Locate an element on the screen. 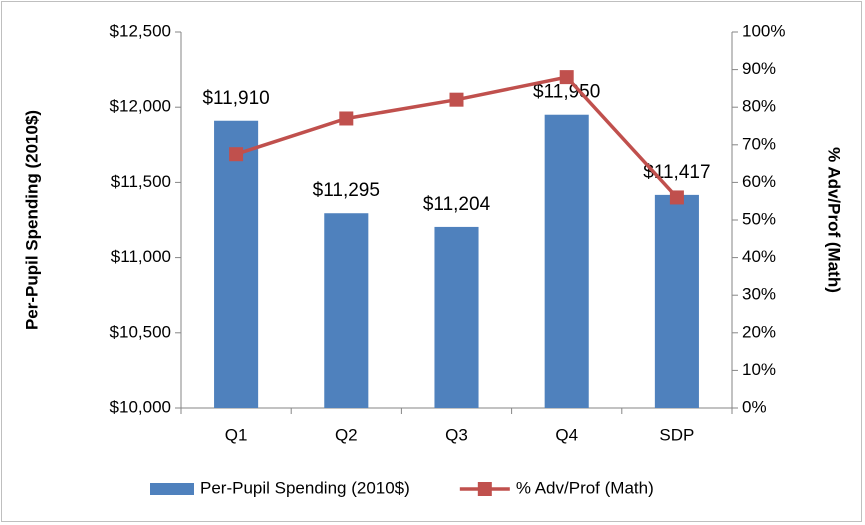 This screenshot has height=525, width=865. data-label: $11,910 is located at coordinates (235, 98).